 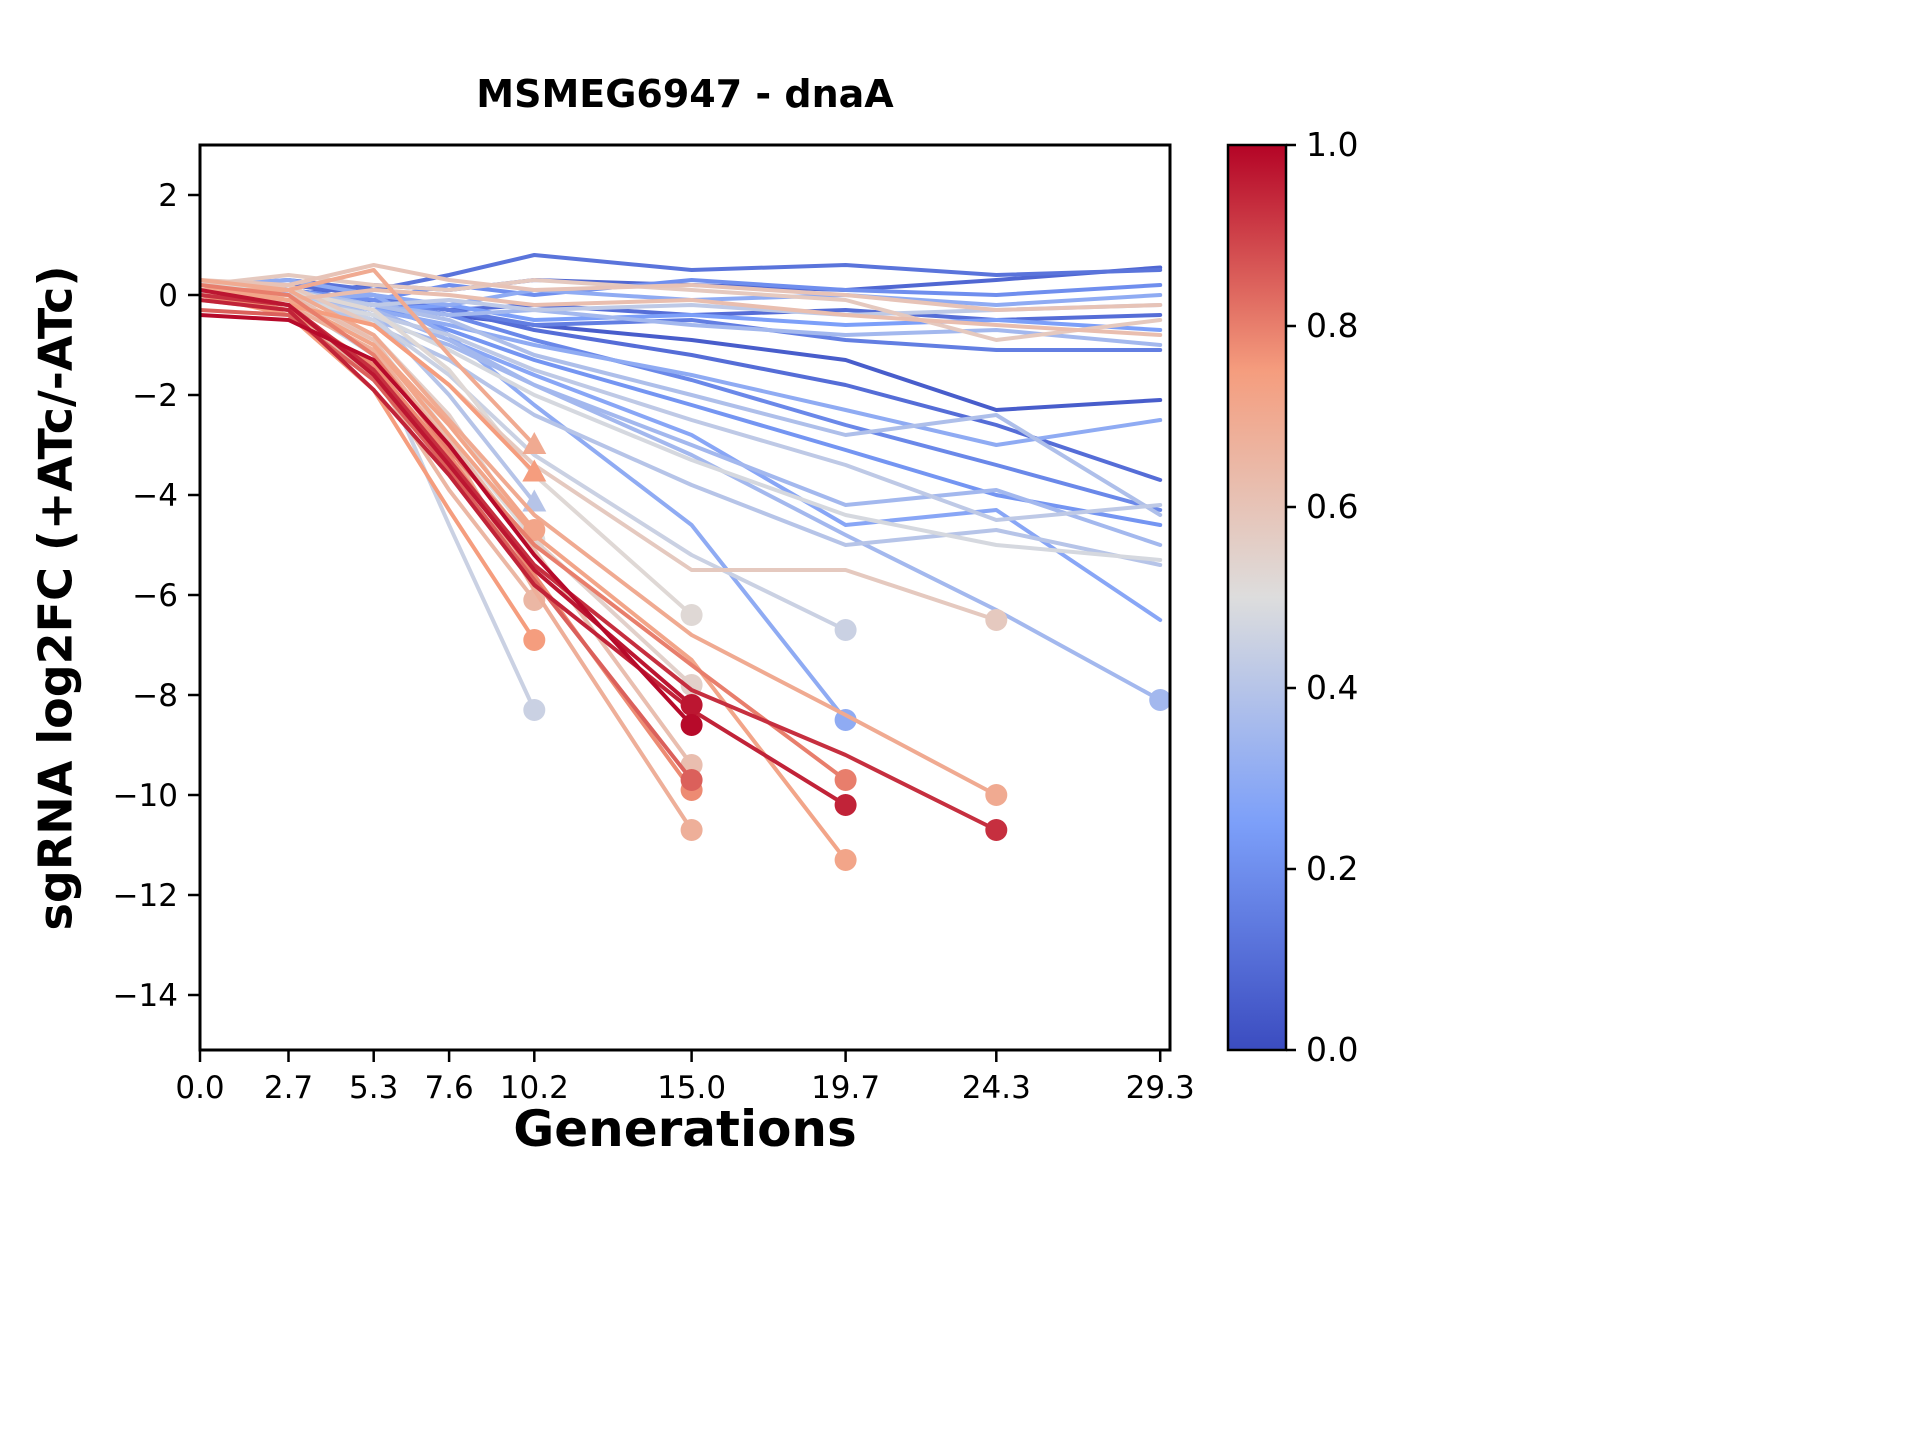 I want to click on x-tick-label: 24.3, so click(x=996, y=1088).